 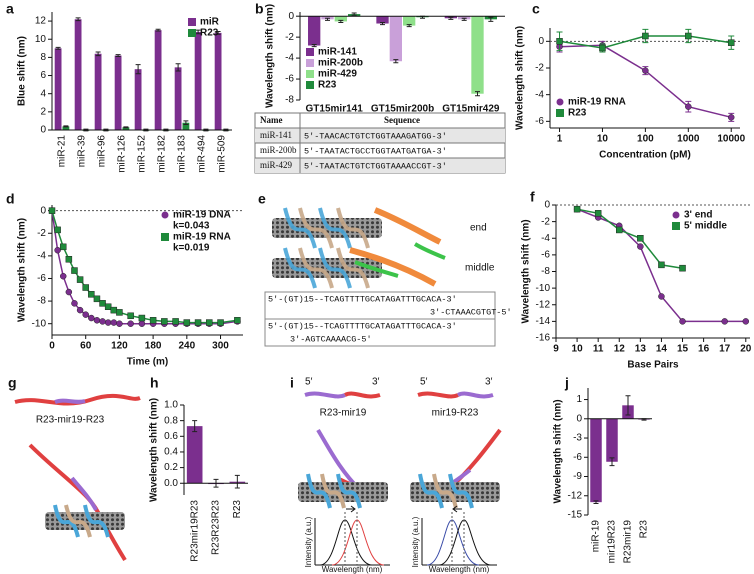 I want to click on y-tick-label: -3, so click(x=577, y=438).